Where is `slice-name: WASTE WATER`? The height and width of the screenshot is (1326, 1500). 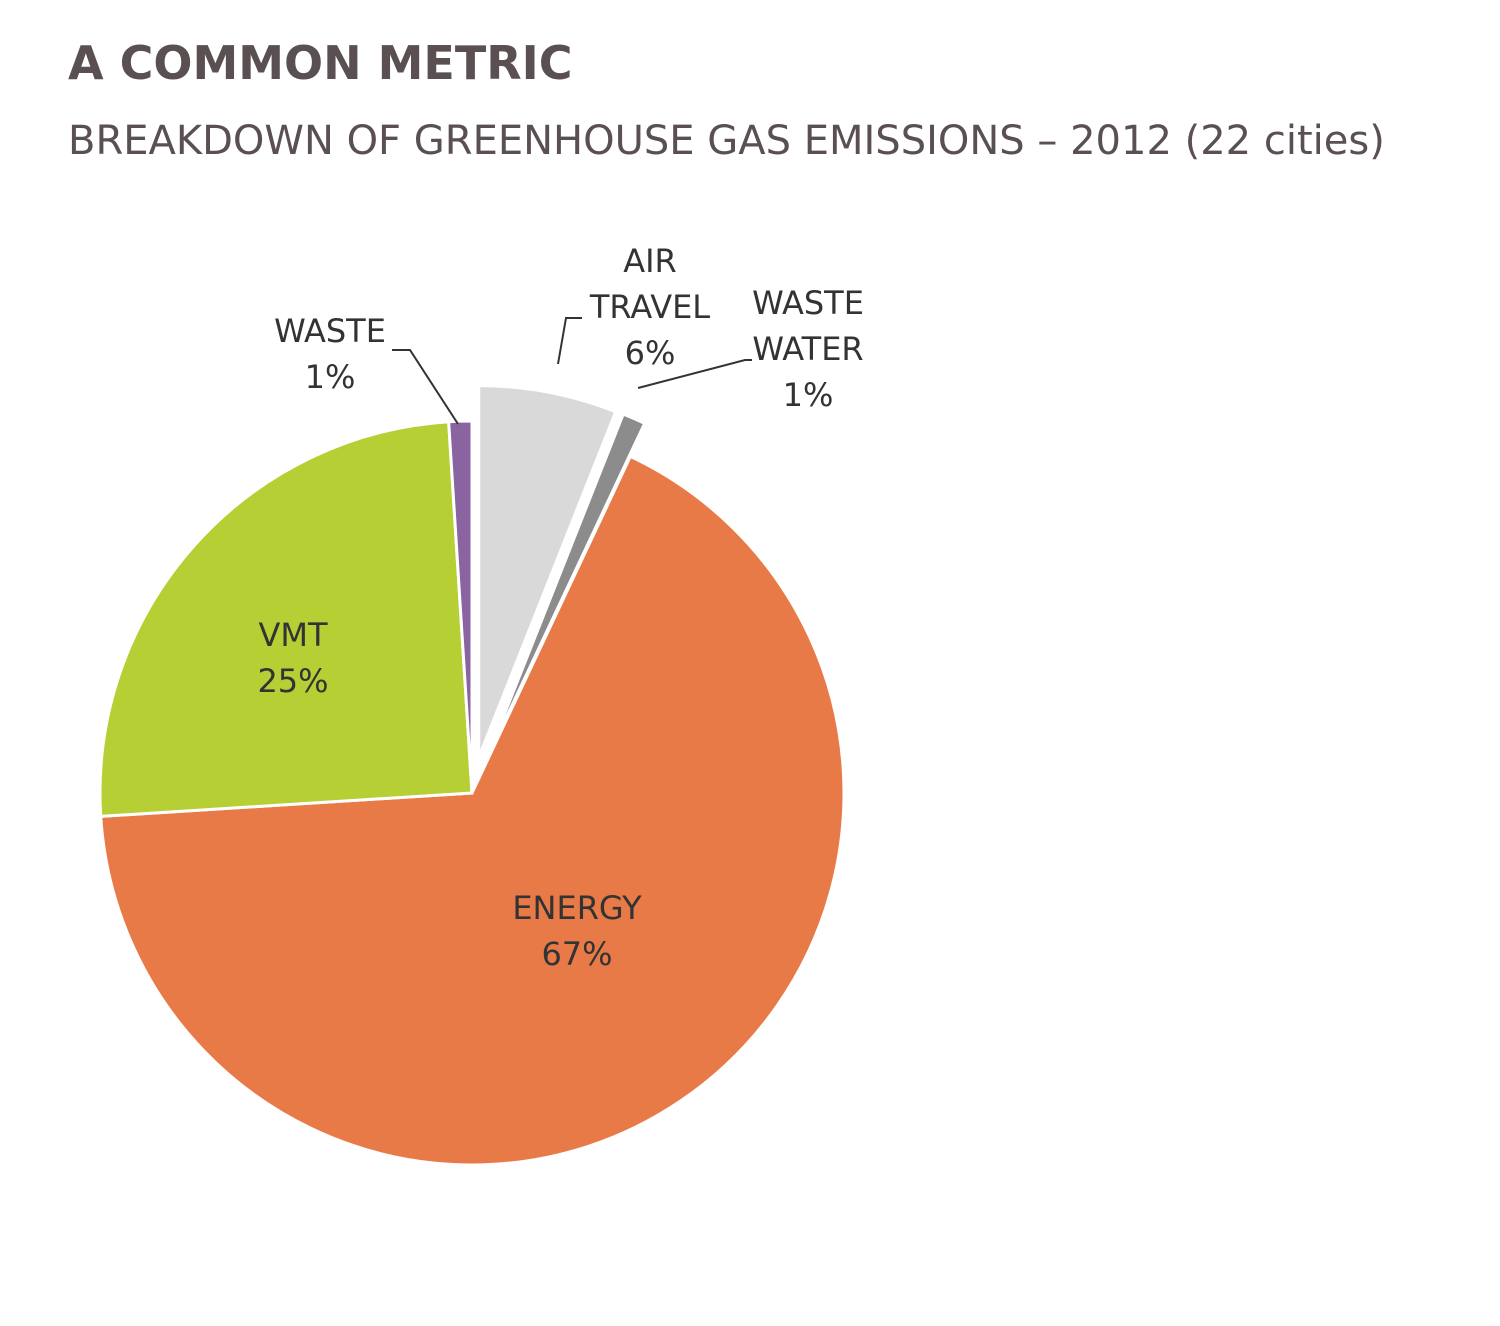 slice-name: WASTE WATER is located at coordinates (808, 326).